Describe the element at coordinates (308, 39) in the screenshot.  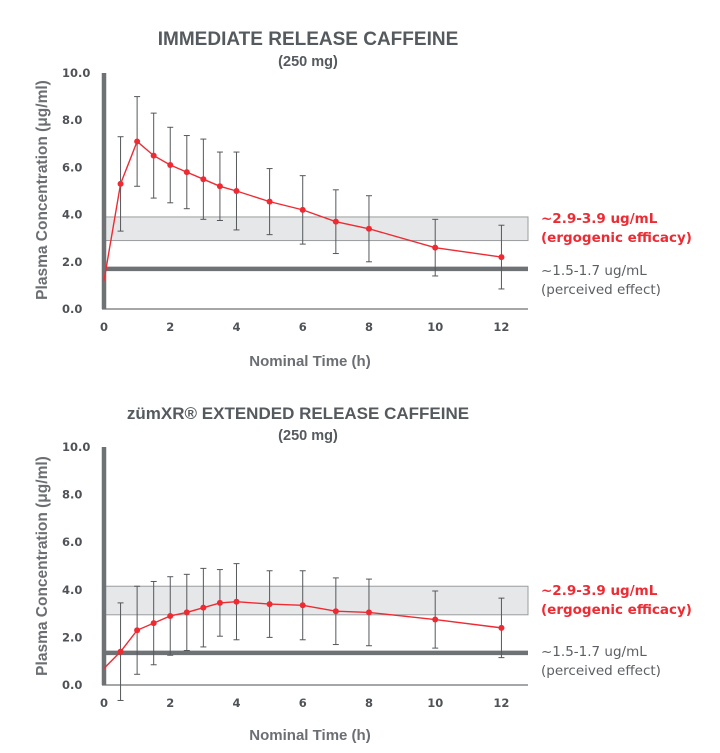
I see `chart-title: IMMEDIATE RELEASE CAFFEINE` at that location.